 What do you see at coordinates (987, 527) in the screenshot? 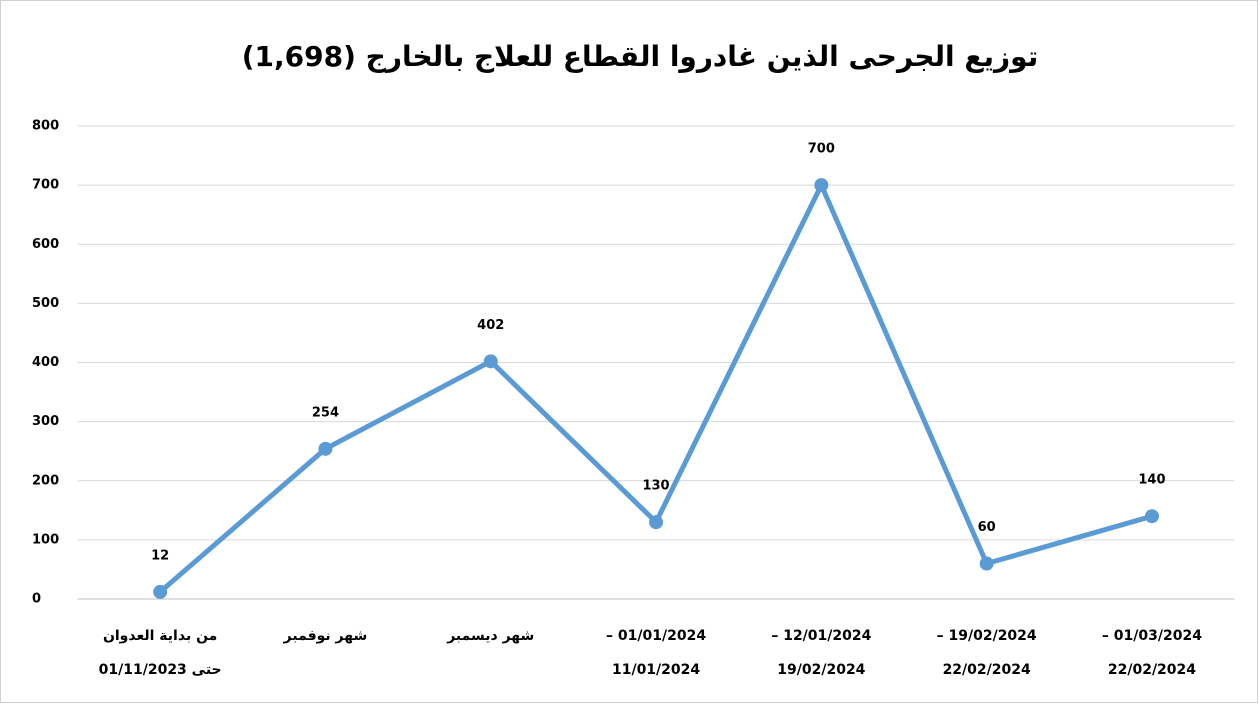
I see `data-label: 60` at bounding box center [987, 527].